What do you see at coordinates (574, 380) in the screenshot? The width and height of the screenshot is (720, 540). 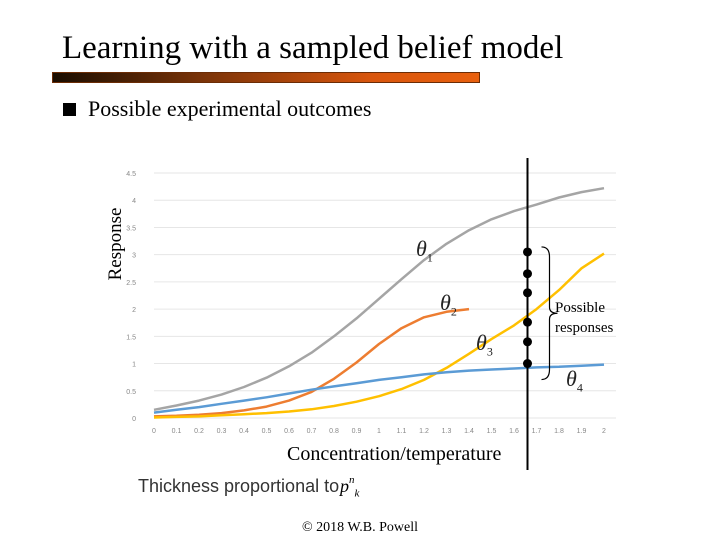 I see `theta4-label: θ4` at bounding box center [574, 380].